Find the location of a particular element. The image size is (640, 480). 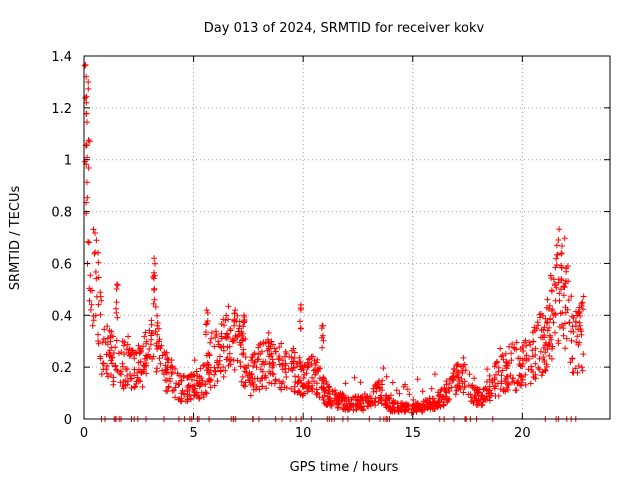

y-tick-label: 1.2 is located at coordinates (61, 109).